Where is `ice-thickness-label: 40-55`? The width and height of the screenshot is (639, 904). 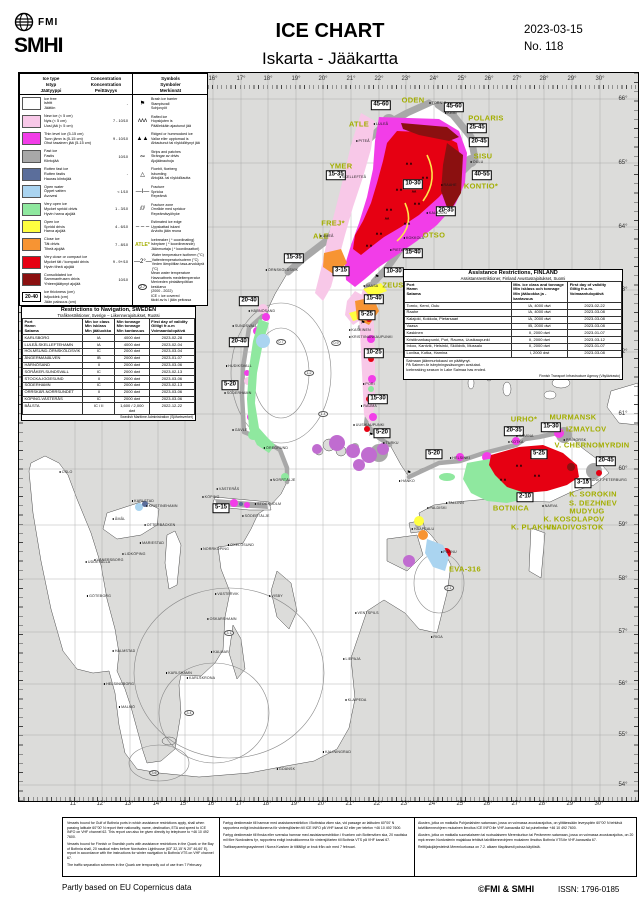 ice-thickness-label: 40-55 is located at coordinates (482, 175).